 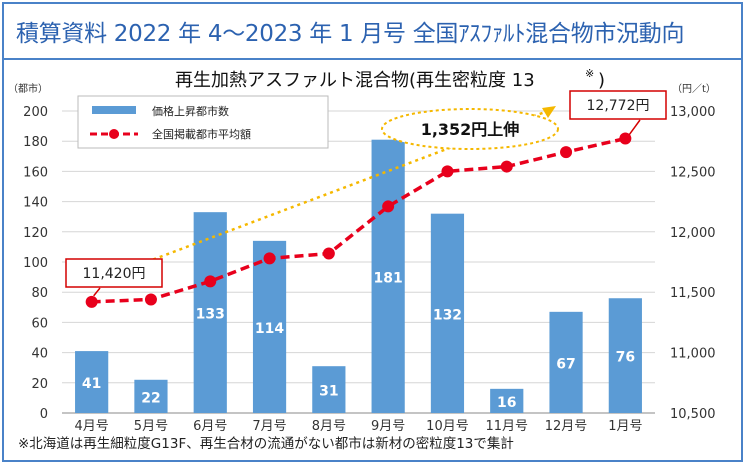 I want to click on bar-value-label: 76, so click(x=625, y=358).